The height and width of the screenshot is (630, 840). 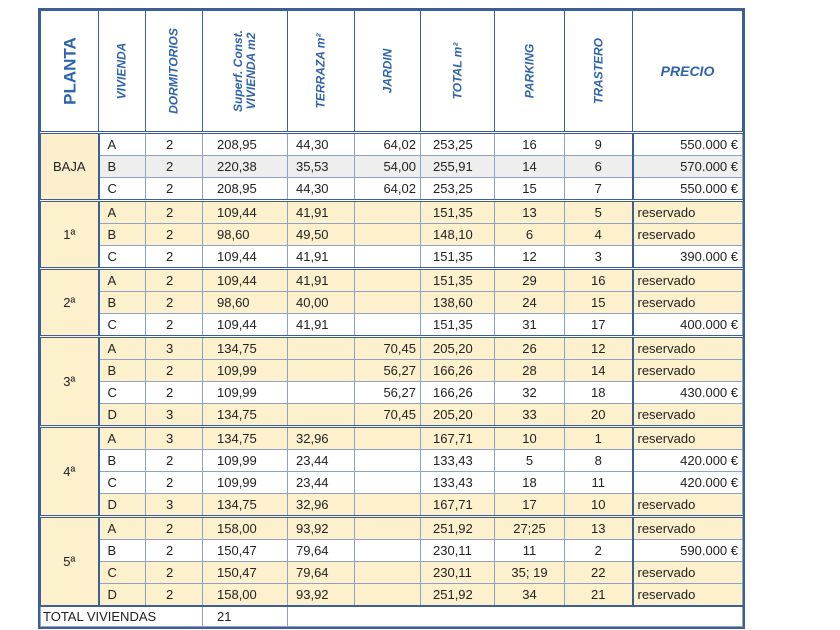 I want to click on parking-cell: 11, so click(x=529, y=550).